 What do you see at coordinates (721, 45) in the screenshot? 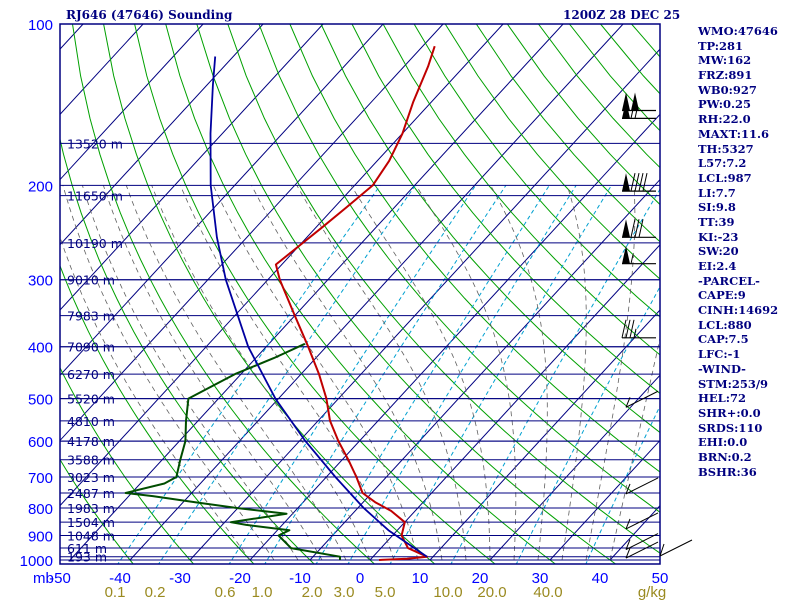
I see `stat-line: TP:281` at bounding box center [721, 45].